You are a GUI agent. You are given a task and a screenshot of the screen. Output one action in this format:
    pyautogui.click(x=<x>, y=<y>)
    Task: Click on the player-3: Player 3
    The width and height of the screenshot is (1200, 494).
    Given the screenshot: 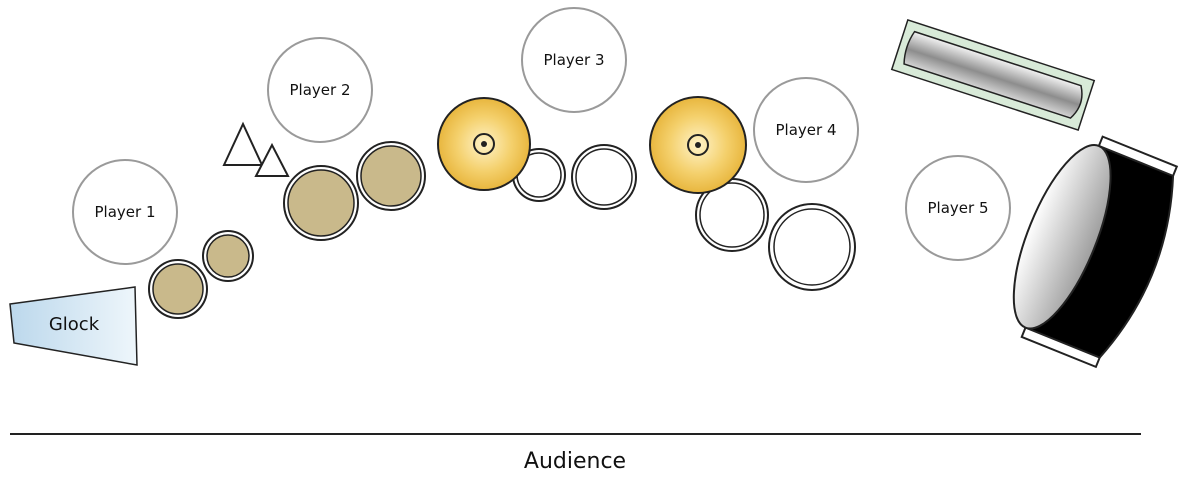 What is the action you would take?
    pyautogui.click(x=574, y=60)
    